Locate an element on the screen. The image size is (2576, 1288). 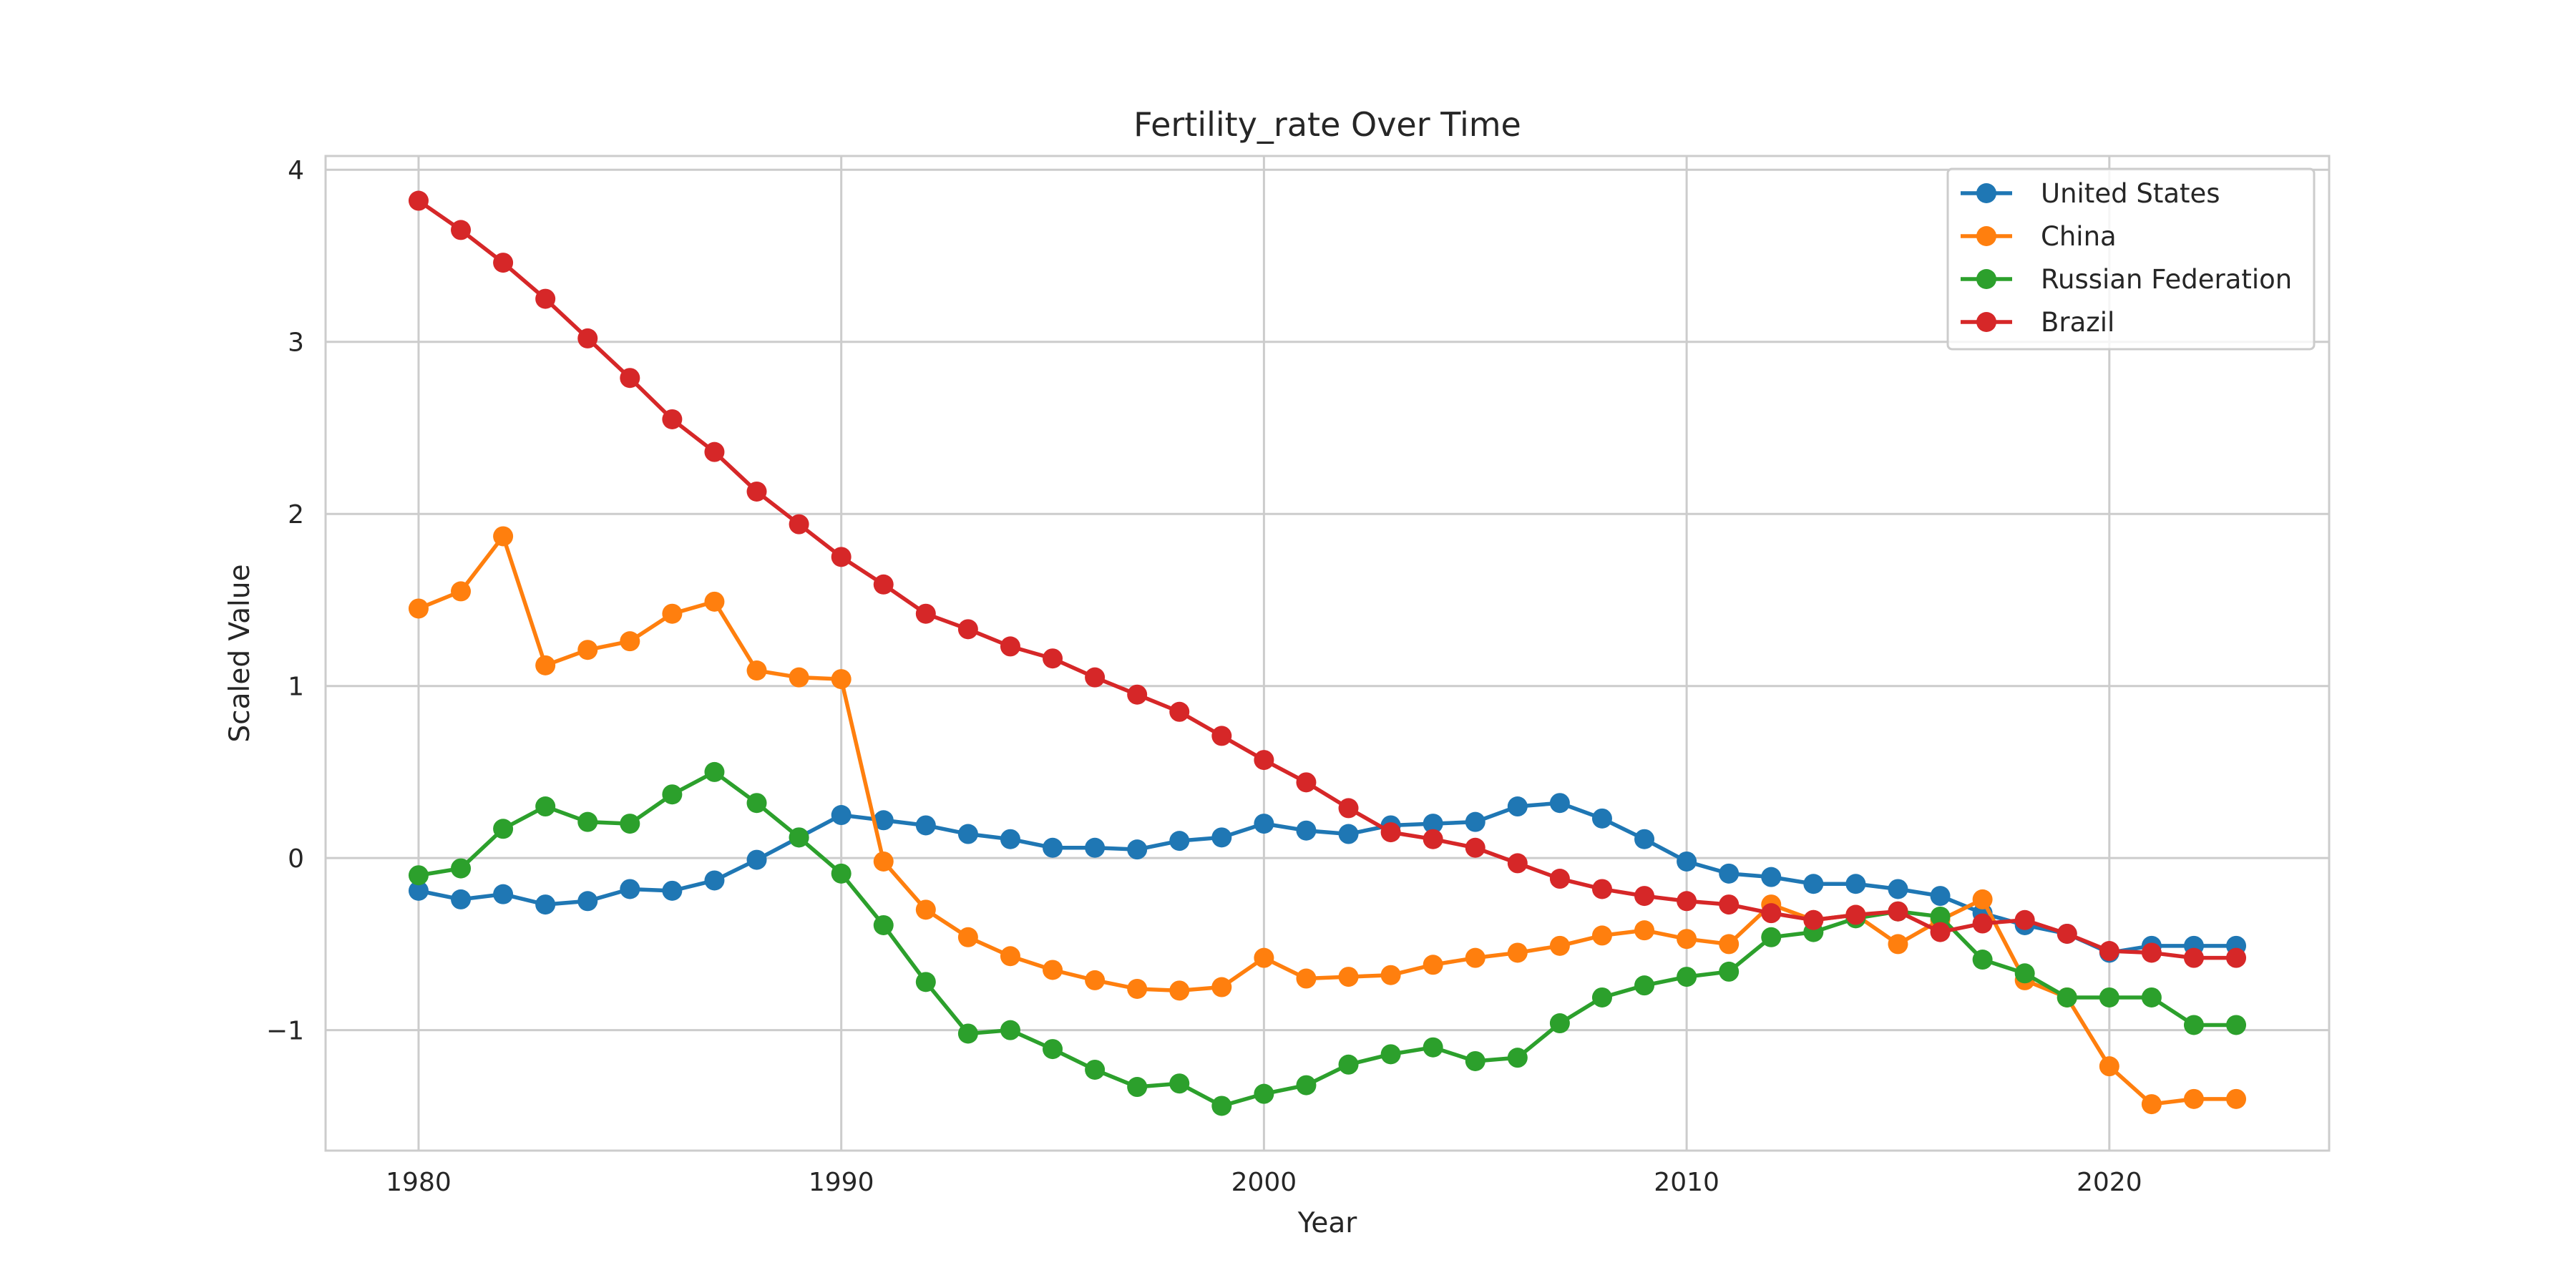
y-axis-title: Scaled Value is located at coordinates (240, 653).